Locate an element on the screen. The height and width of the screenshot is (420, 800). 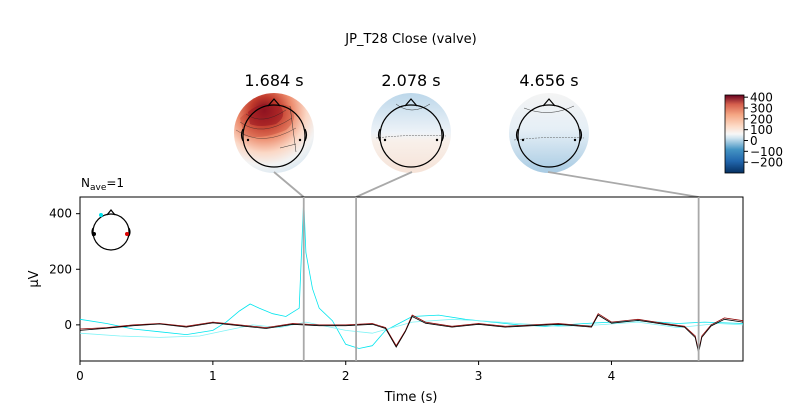
y-axis-label: µV is located at coordinates (34, 278).